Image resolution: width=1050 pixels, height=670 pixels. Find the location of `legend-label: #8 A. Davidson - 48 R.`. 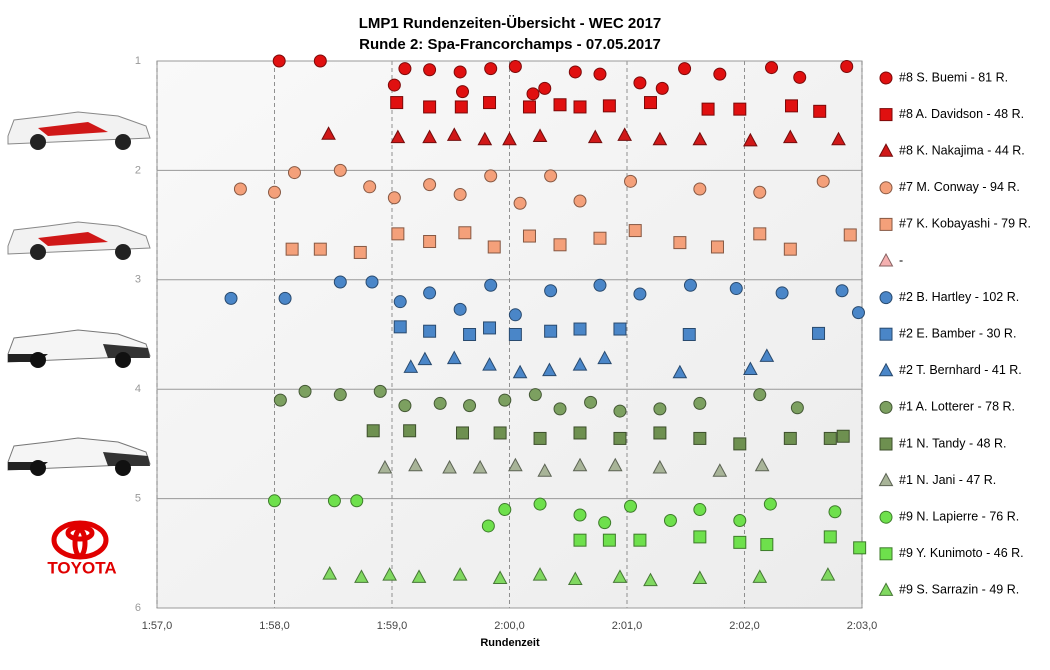

legend-label: #8 A. Davidson - 48 R. is located at coordinates (961, 114).